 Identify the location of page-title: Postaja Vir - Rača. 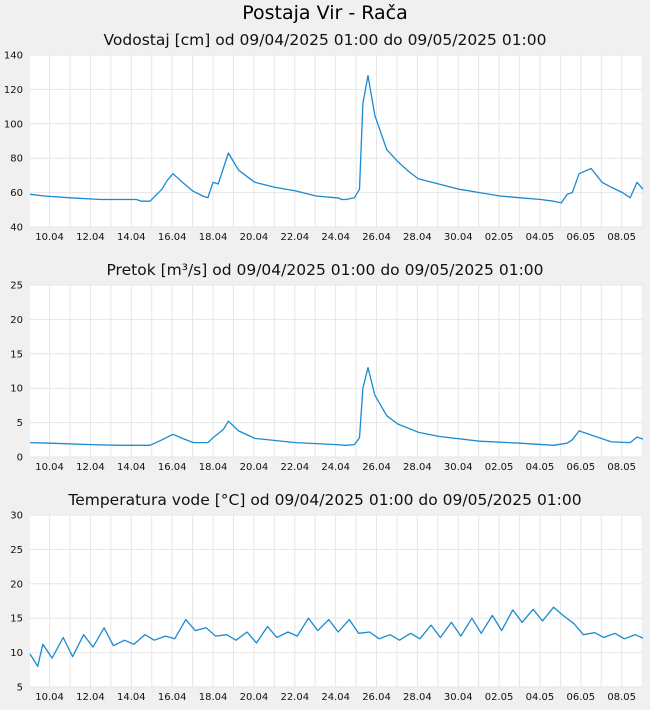
(325, 13).